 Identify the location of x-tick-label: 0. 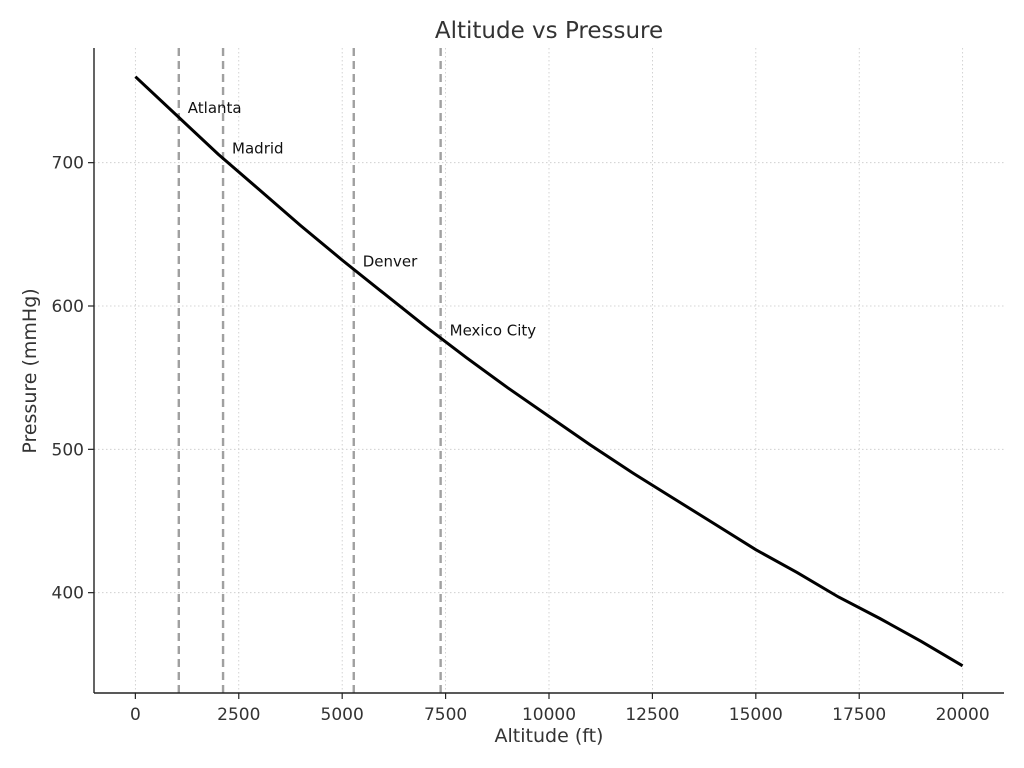
(135, 715).